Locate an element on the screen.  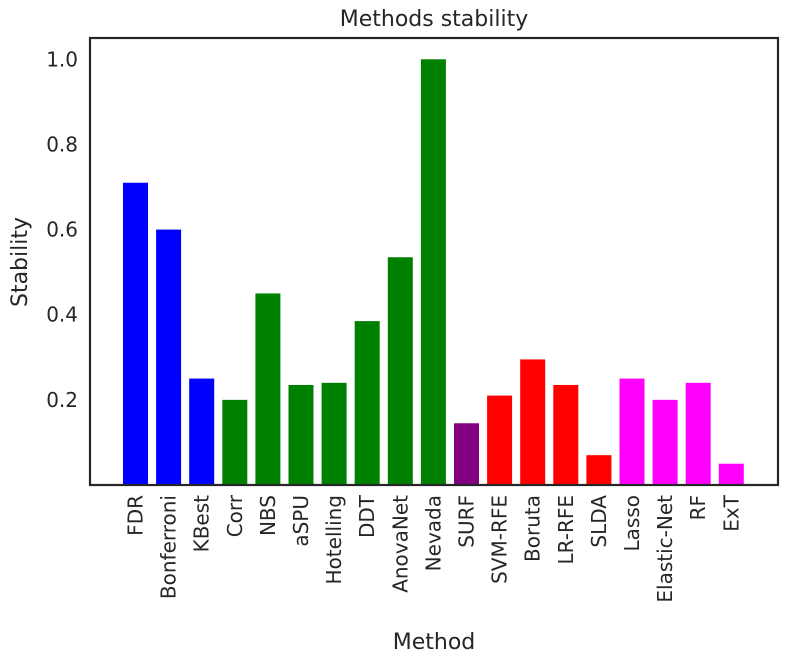
x-tick-label: DDT is located at coordinates (367, 516).